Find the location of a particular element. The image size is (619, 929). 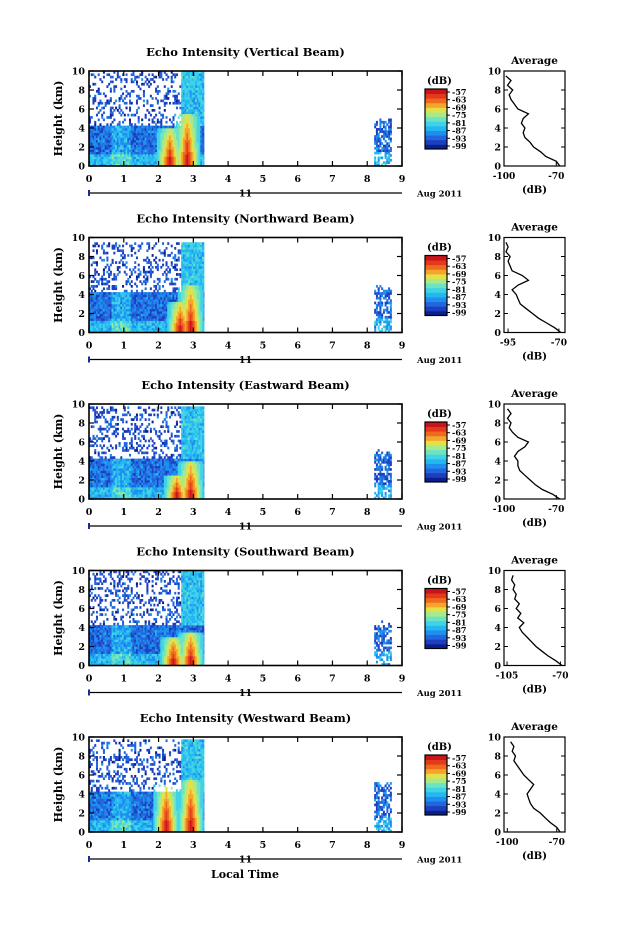

colorbar: -57-63-69-75-81-87-93-99 is located at coordinates (445, 286).